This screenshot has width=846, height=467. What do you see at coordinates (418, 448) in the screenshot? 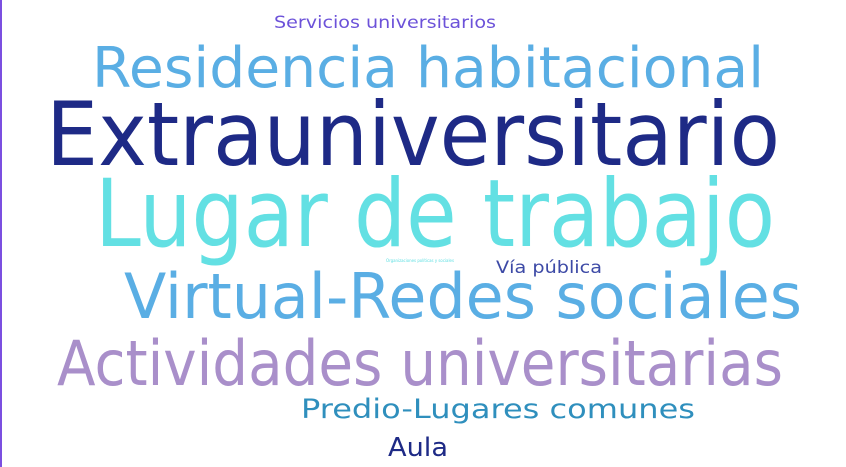
I see `cloud-word: Aula` at bounding box center [418, 448].